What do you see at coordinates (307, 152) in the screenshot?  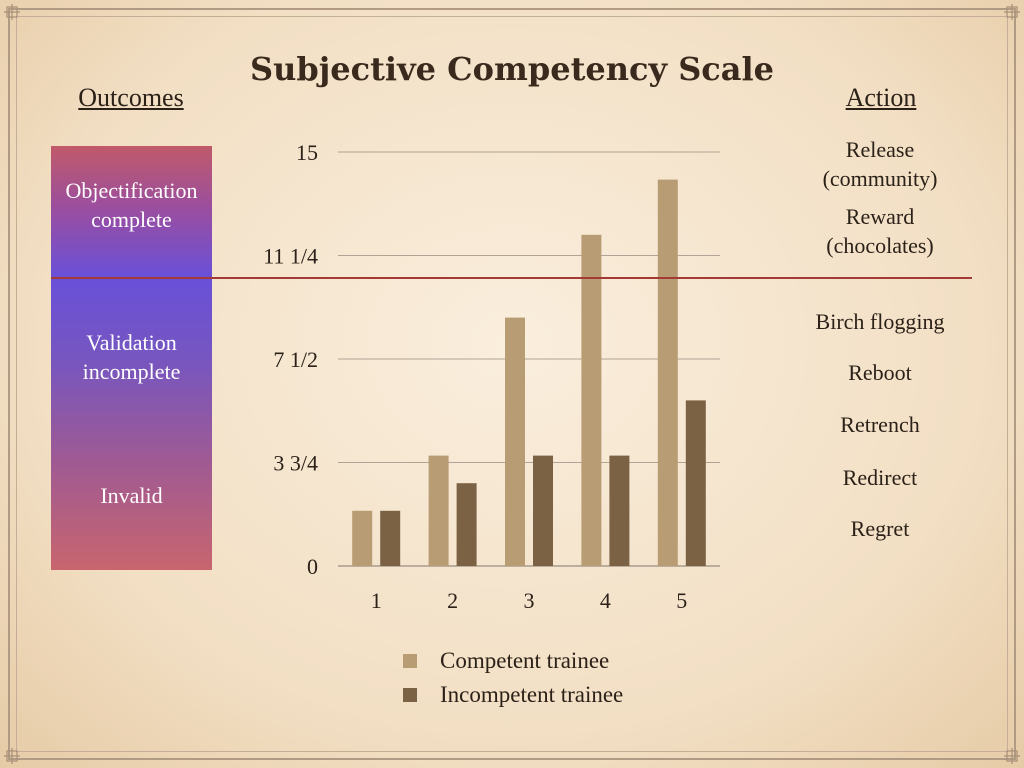 I see `y-tick-label: 15` at bounding box center [307, 152].